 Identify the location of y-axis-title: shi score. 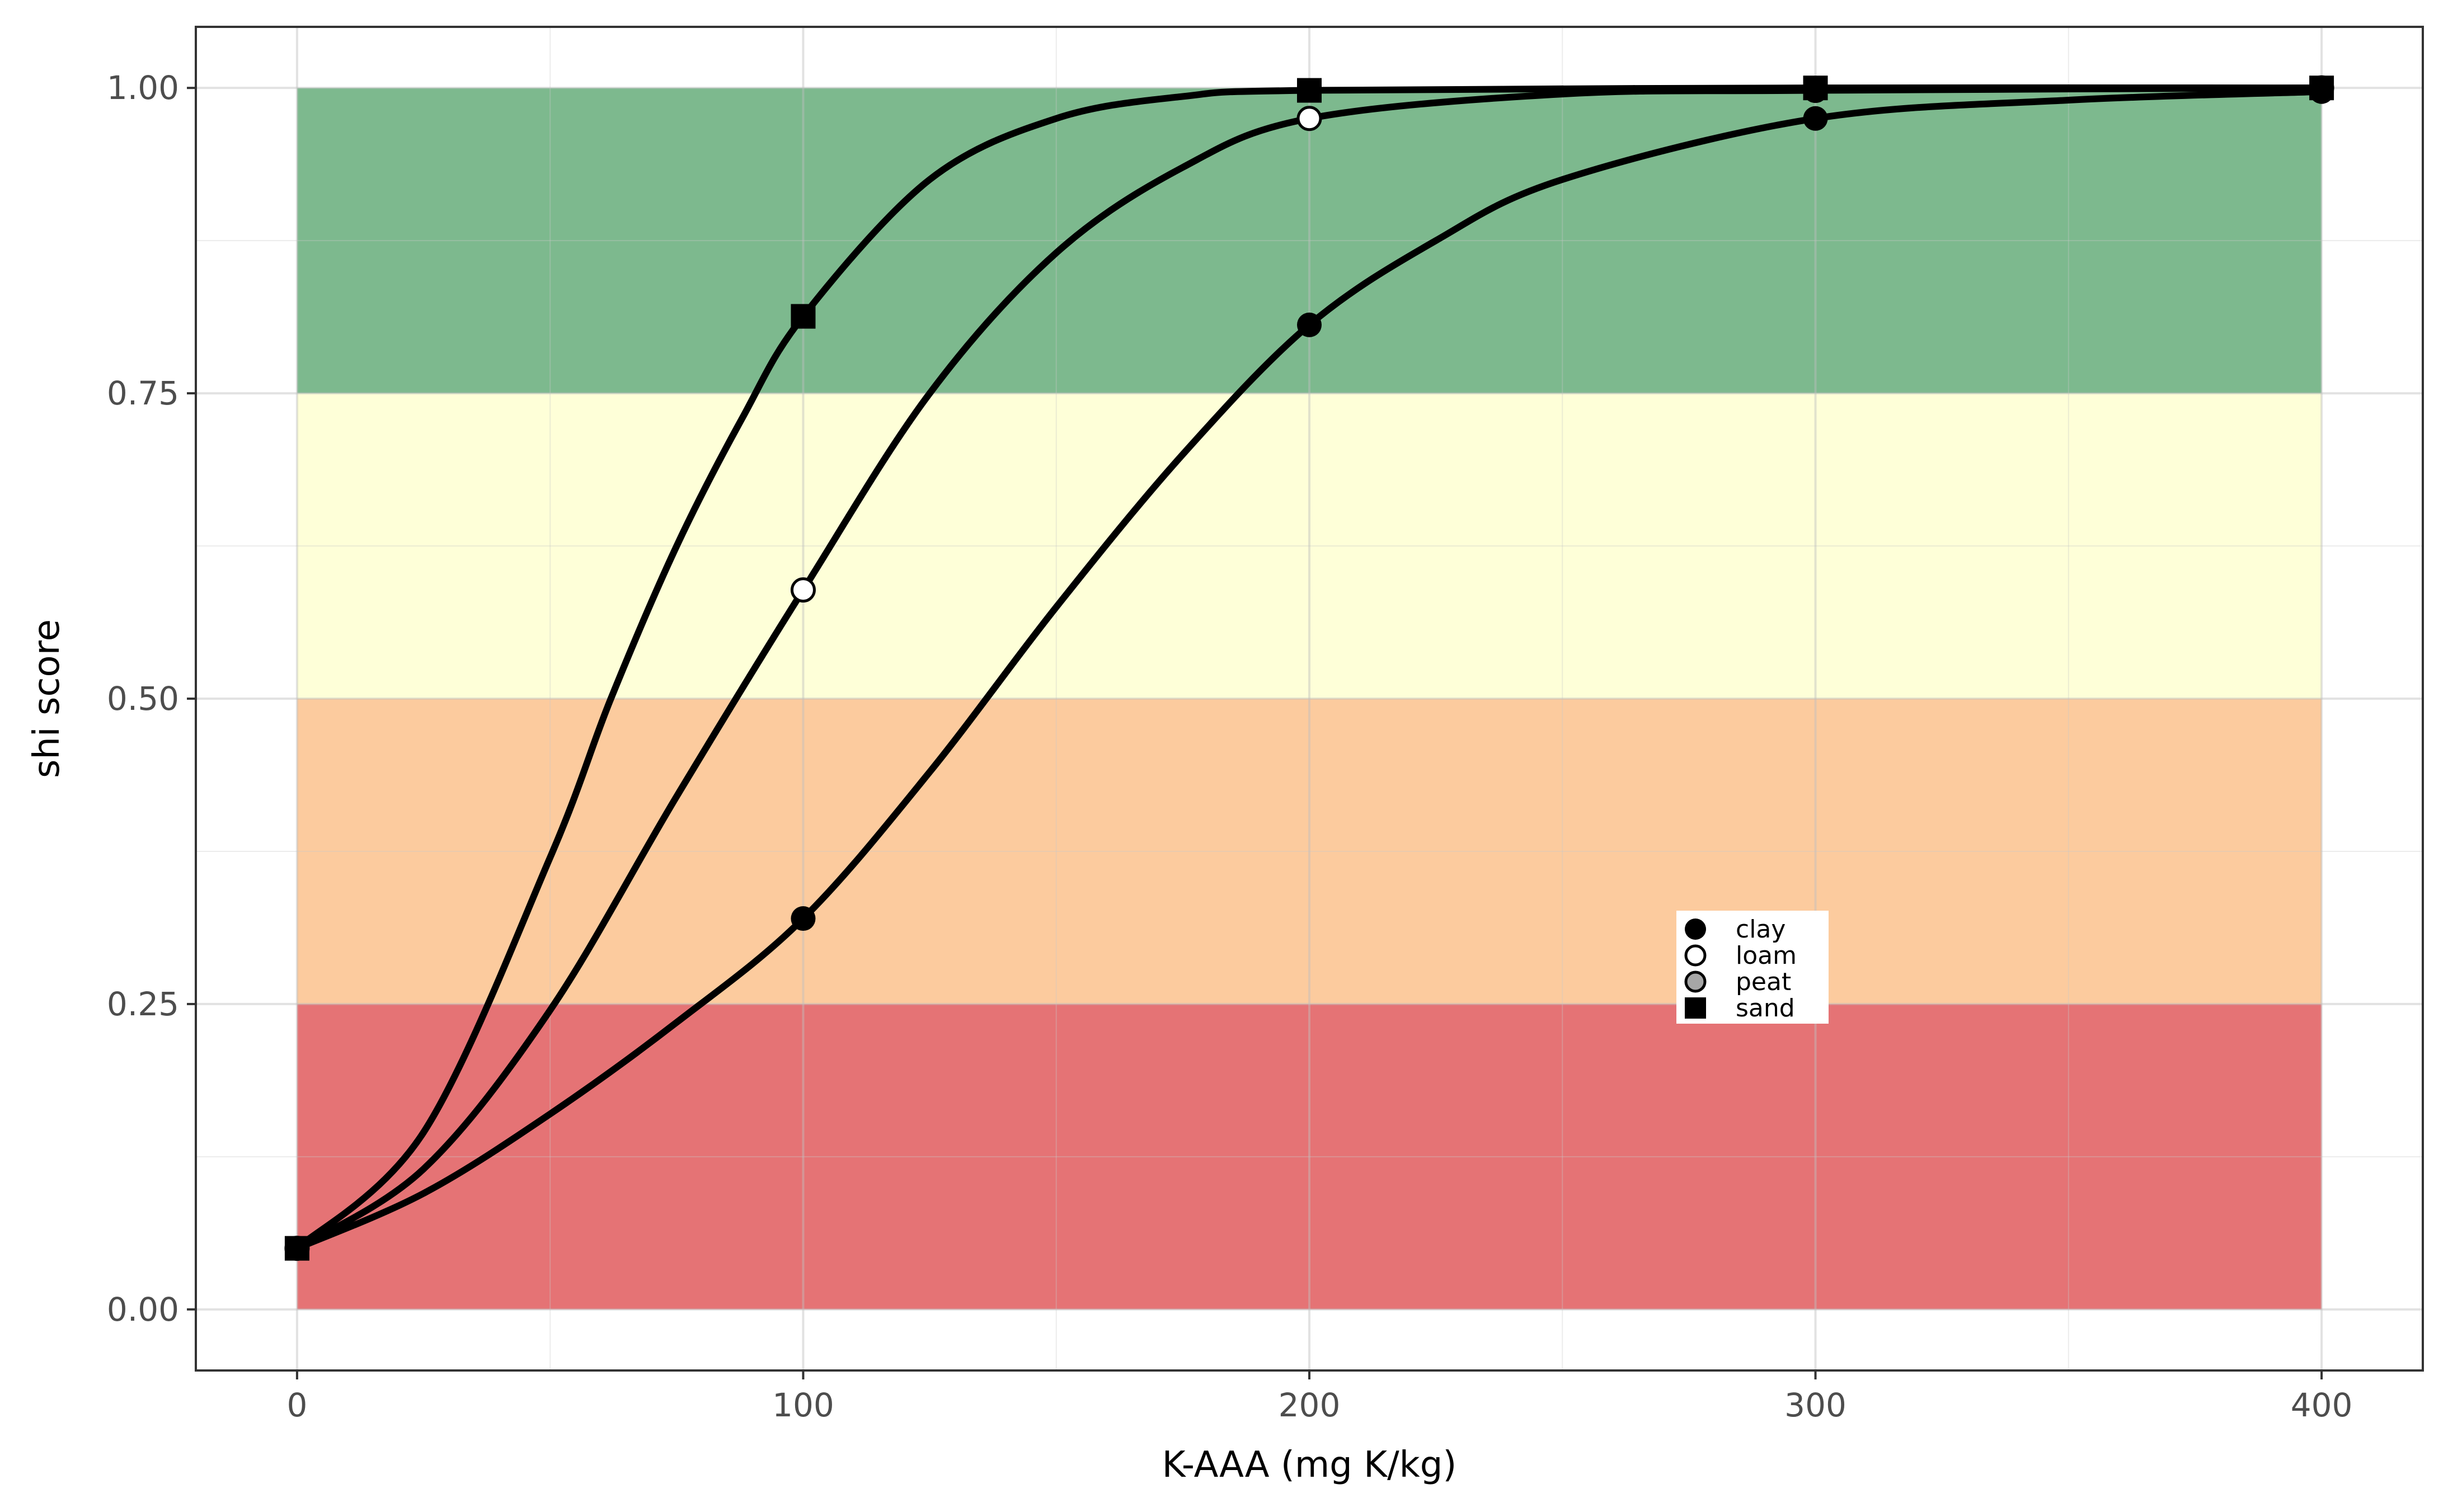
(47, 699).